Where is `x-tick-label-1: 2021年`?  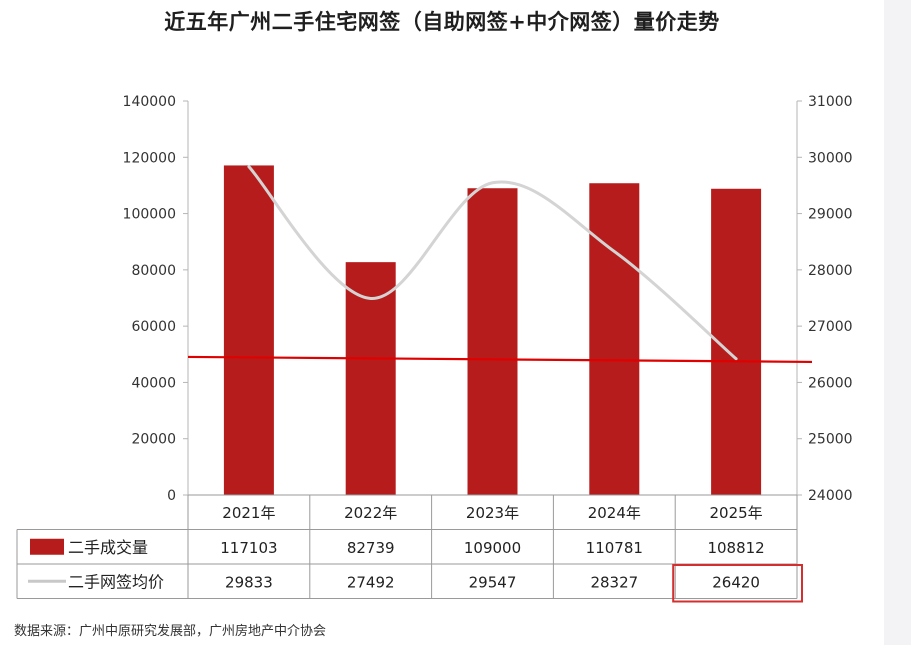
x-tick-label-1: 2021年 is located at coordinates (248, 513).